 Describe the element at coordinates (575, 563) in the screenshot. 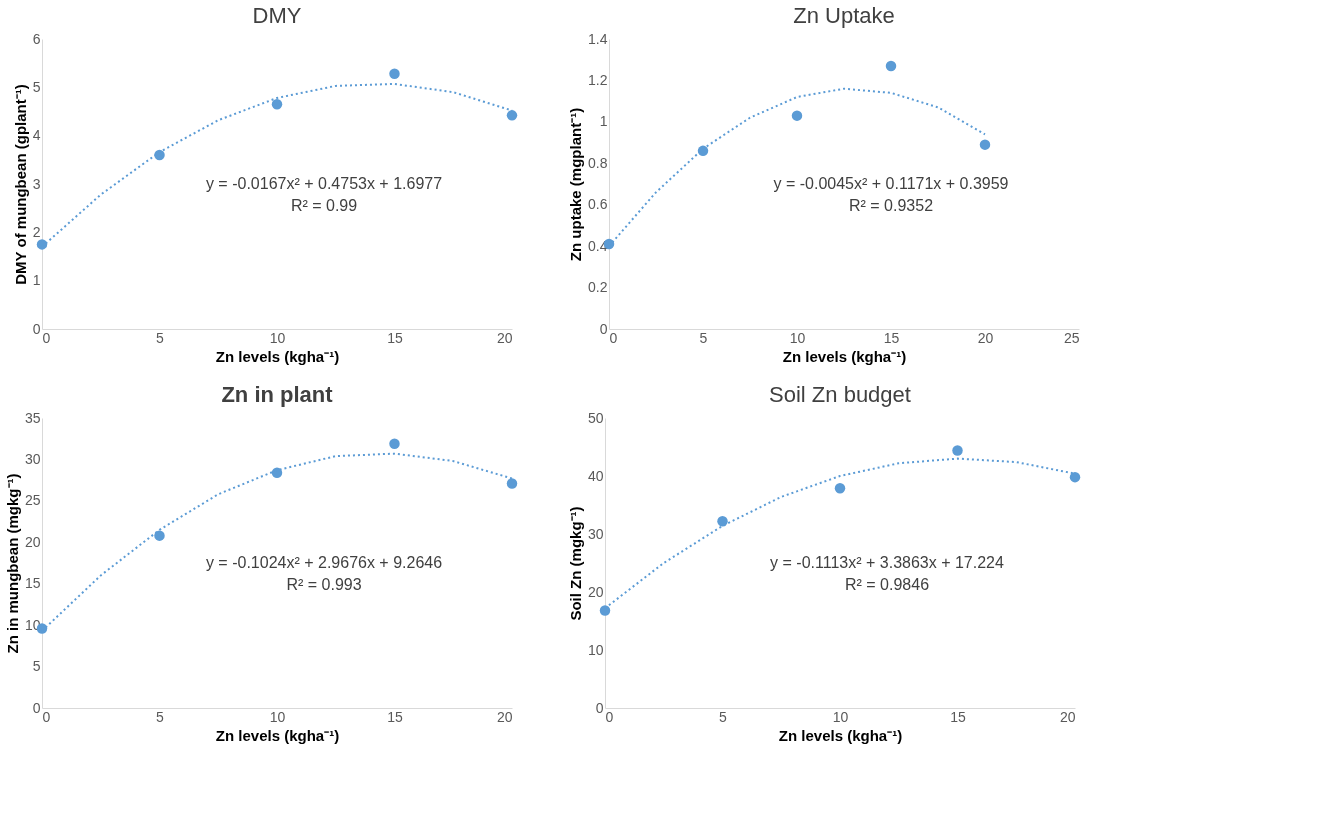

I see `y-axis-title: Soil Zn (mgkg⁻¹)` at that location.